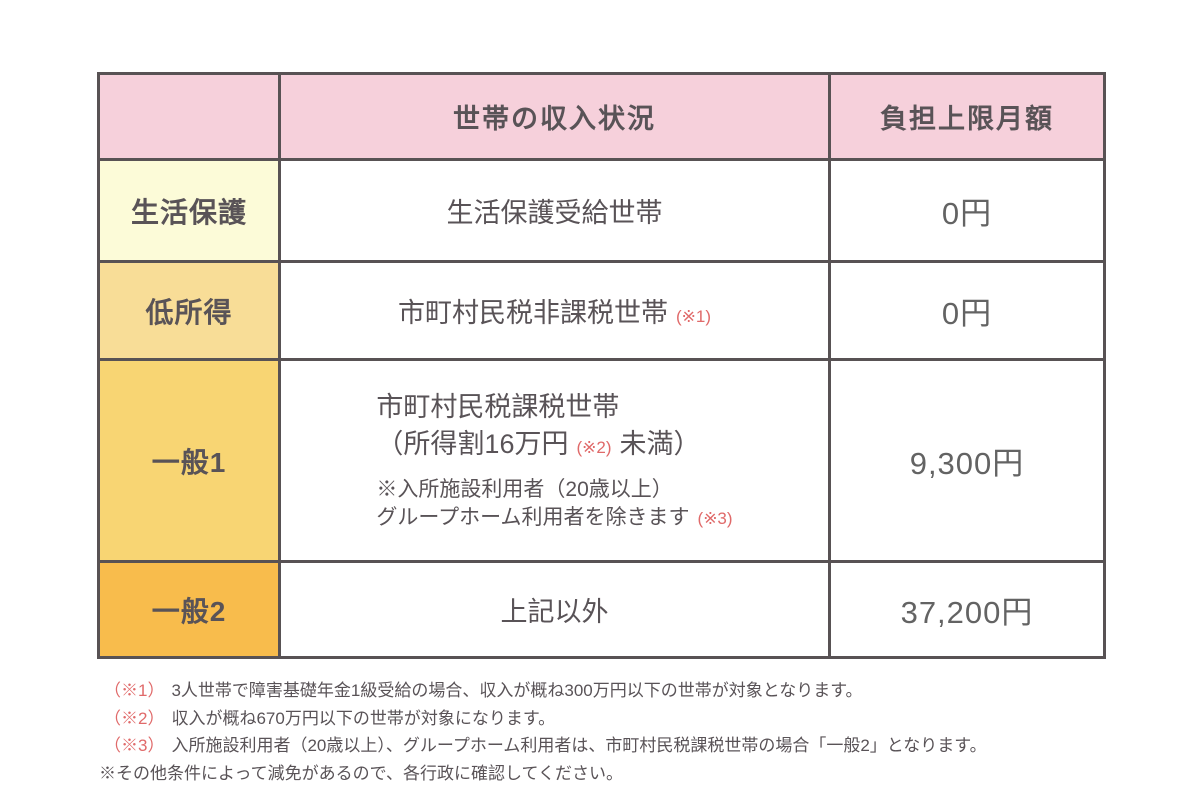 This screenshot has height=800, width=1200. Describe the element at coordinates (624, 719) in the screenshot. I see `footnote-2: （※2） 収入が概ね670万円以下の世帯が対象になります。` at that location.